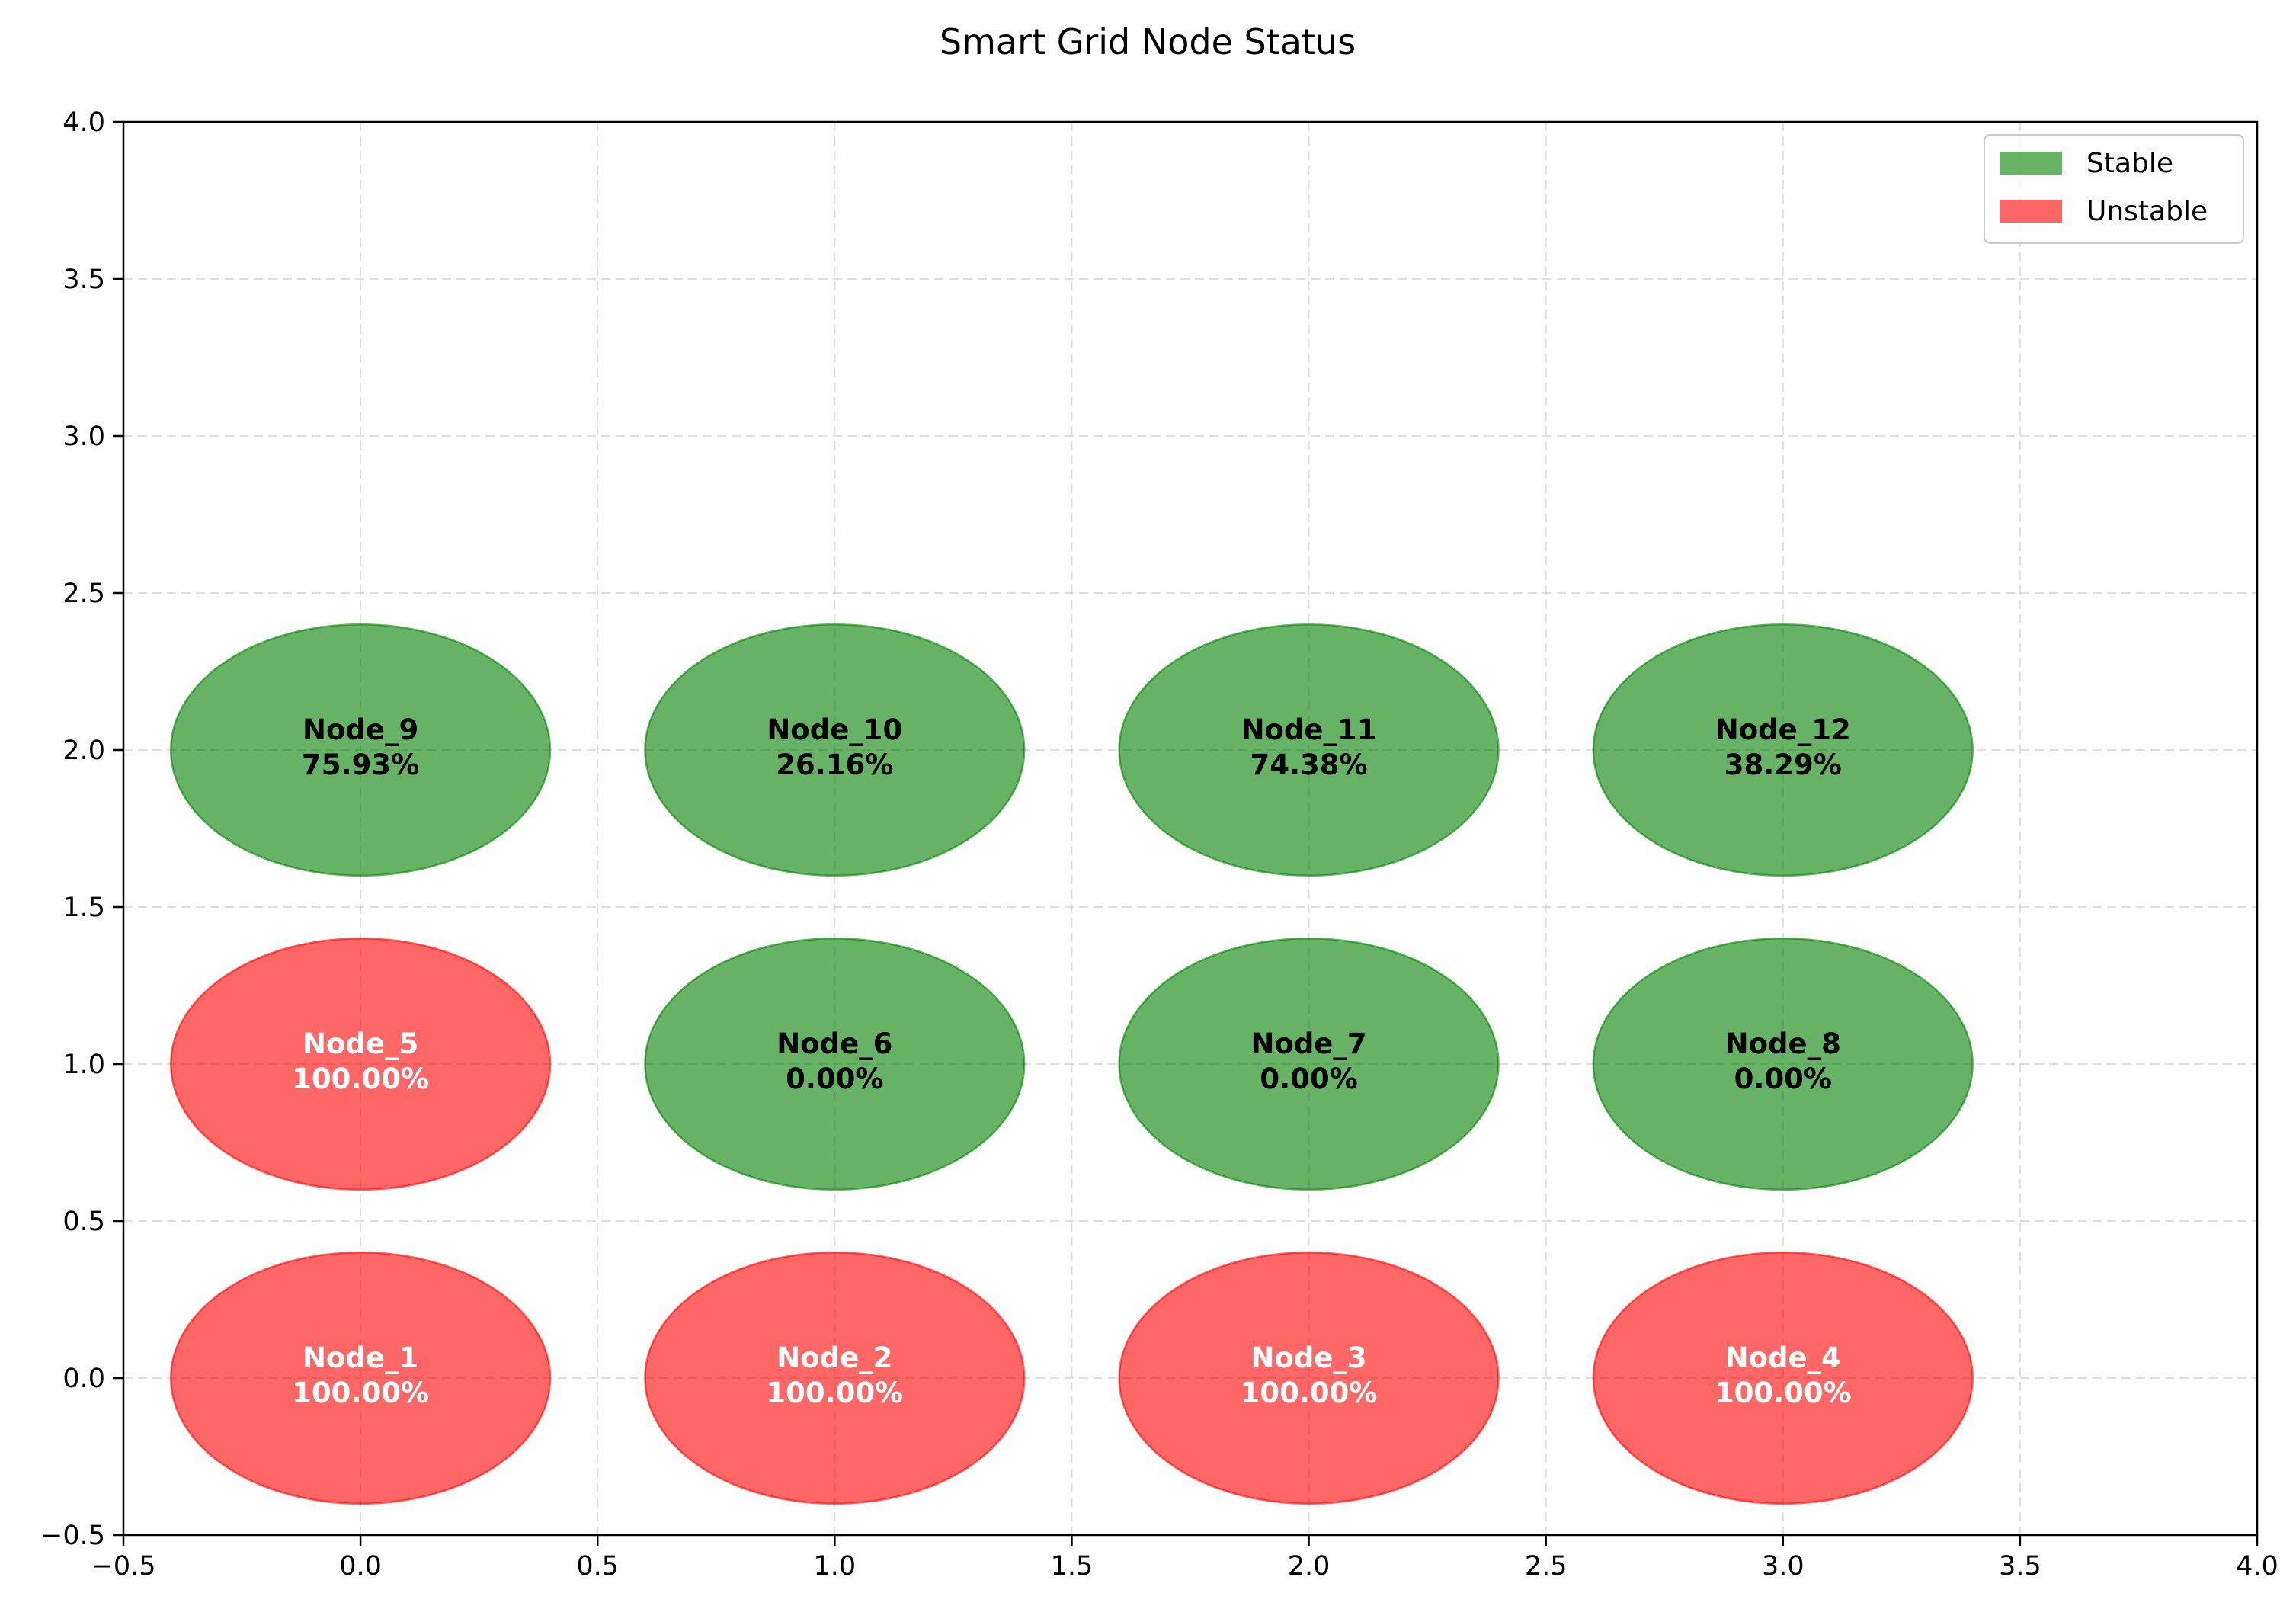 This screenshot has height=1609, width=2296. I want to click on y-tick-label: −0.5, so click(72, 1536).